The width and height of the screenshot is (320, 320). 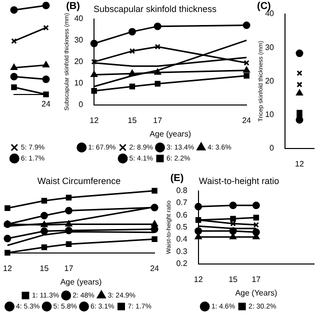 I want to click on text: 24, so click(x=46, y=104).